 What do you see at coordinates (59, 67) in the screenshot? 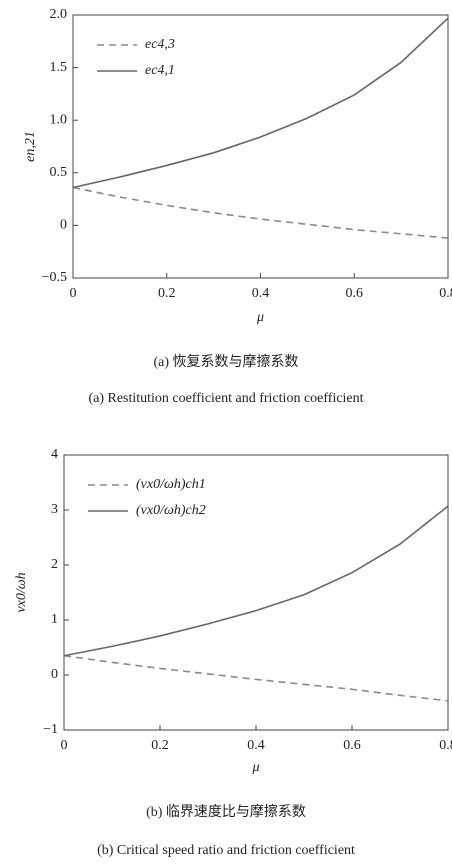
I see `y-tick-label: 1.5` at bounding box center [59, 67].